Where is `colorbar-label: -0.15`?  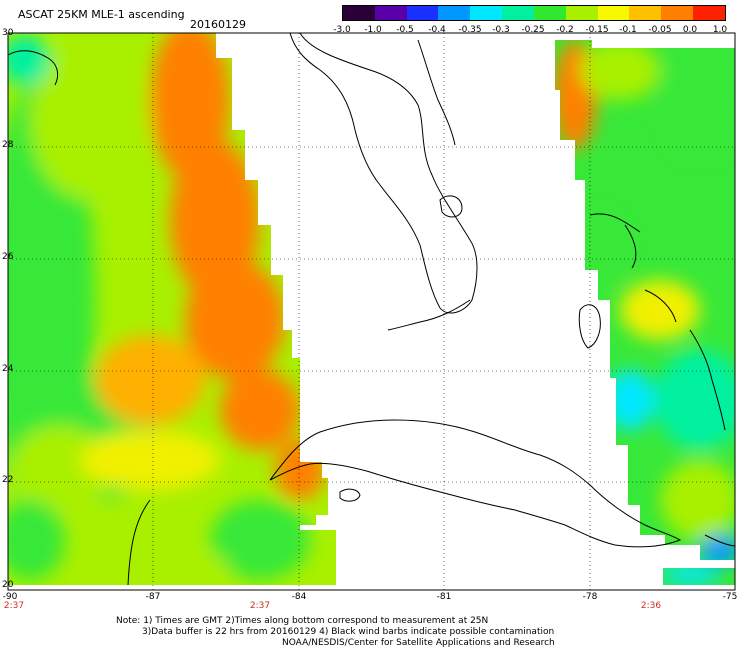 colorbar-label: -0.15 is located at coordinates (597, 30).